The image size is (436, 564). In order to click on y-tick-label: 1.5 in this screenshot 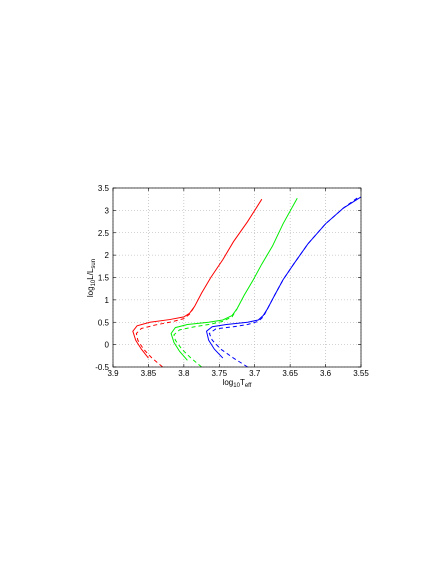, I will do `click(104, 278)`.